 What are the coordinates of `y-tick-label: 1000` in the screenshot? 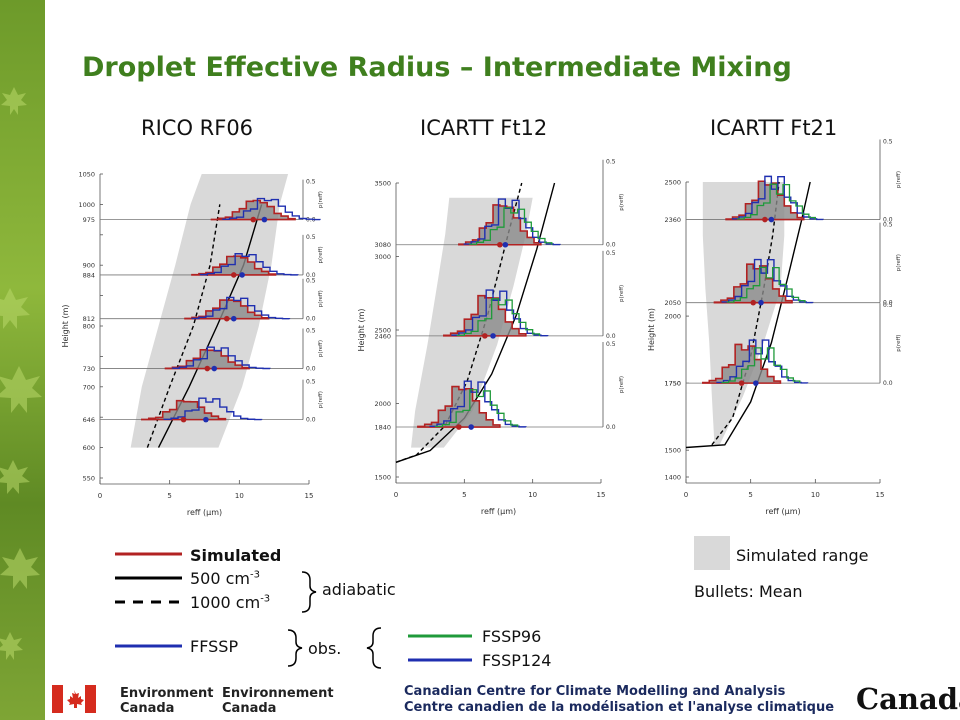 It's located at (86, 205).